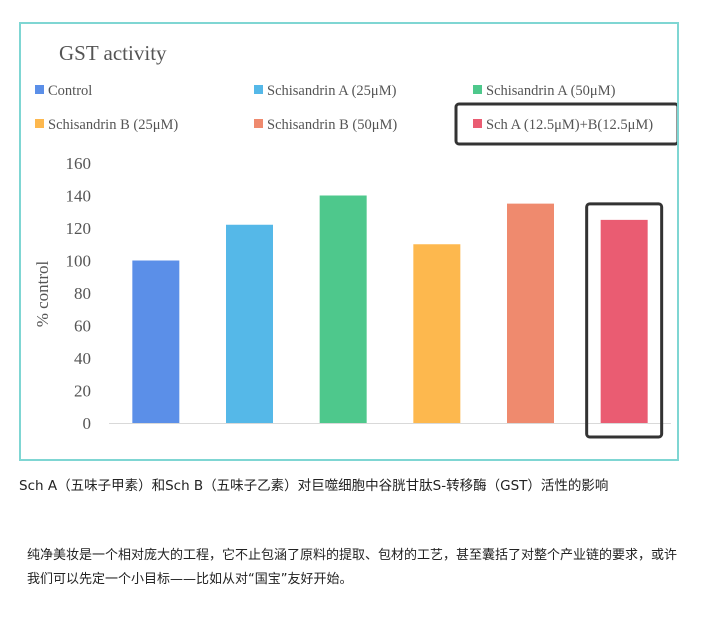 The width and height of the screenshot is (705, 642). Describe the element at coordinates (79, 196) in the screenshot. I see `y-tick-label: 140` at that location.